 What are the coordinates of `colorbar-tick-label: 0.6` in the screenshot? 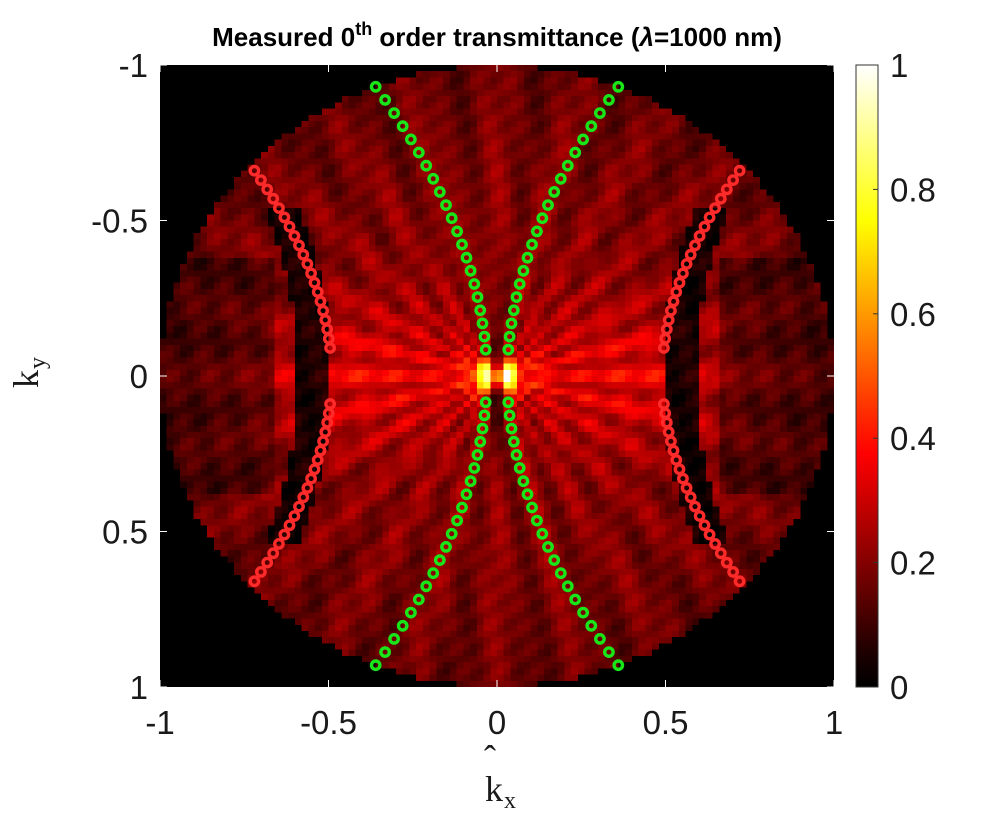 It's located at (913, 314).